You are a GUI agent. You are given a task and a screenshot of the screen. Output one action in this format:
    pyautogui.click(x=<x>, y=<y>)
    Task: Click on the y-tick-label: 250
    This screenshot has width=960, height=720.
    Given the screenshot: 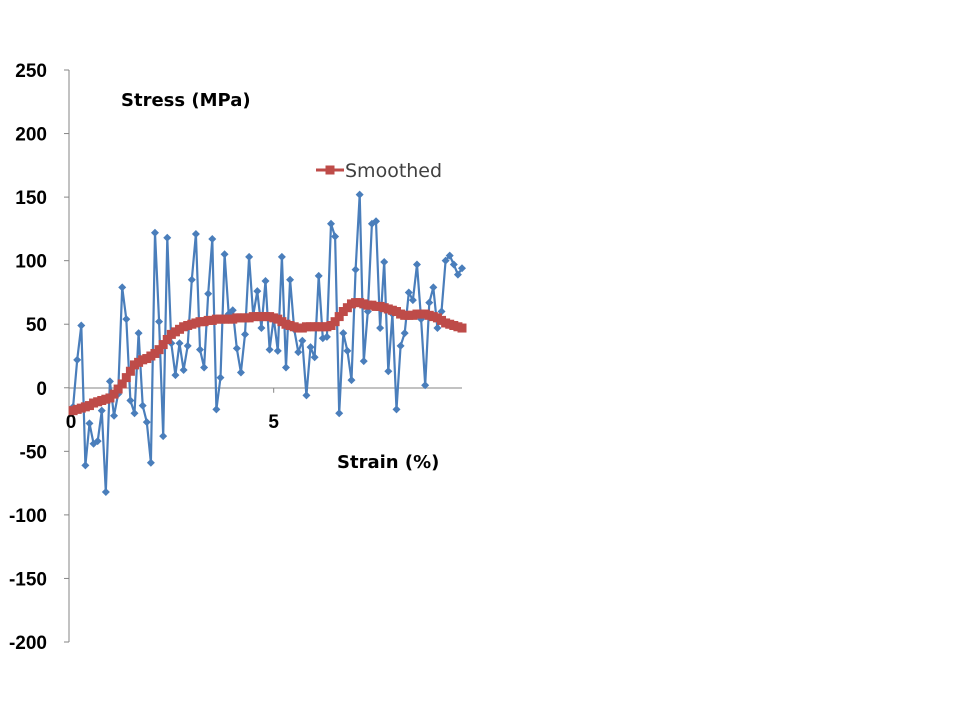 What is the action you would take?
    pyautogui.click(x=31, y=71)
    